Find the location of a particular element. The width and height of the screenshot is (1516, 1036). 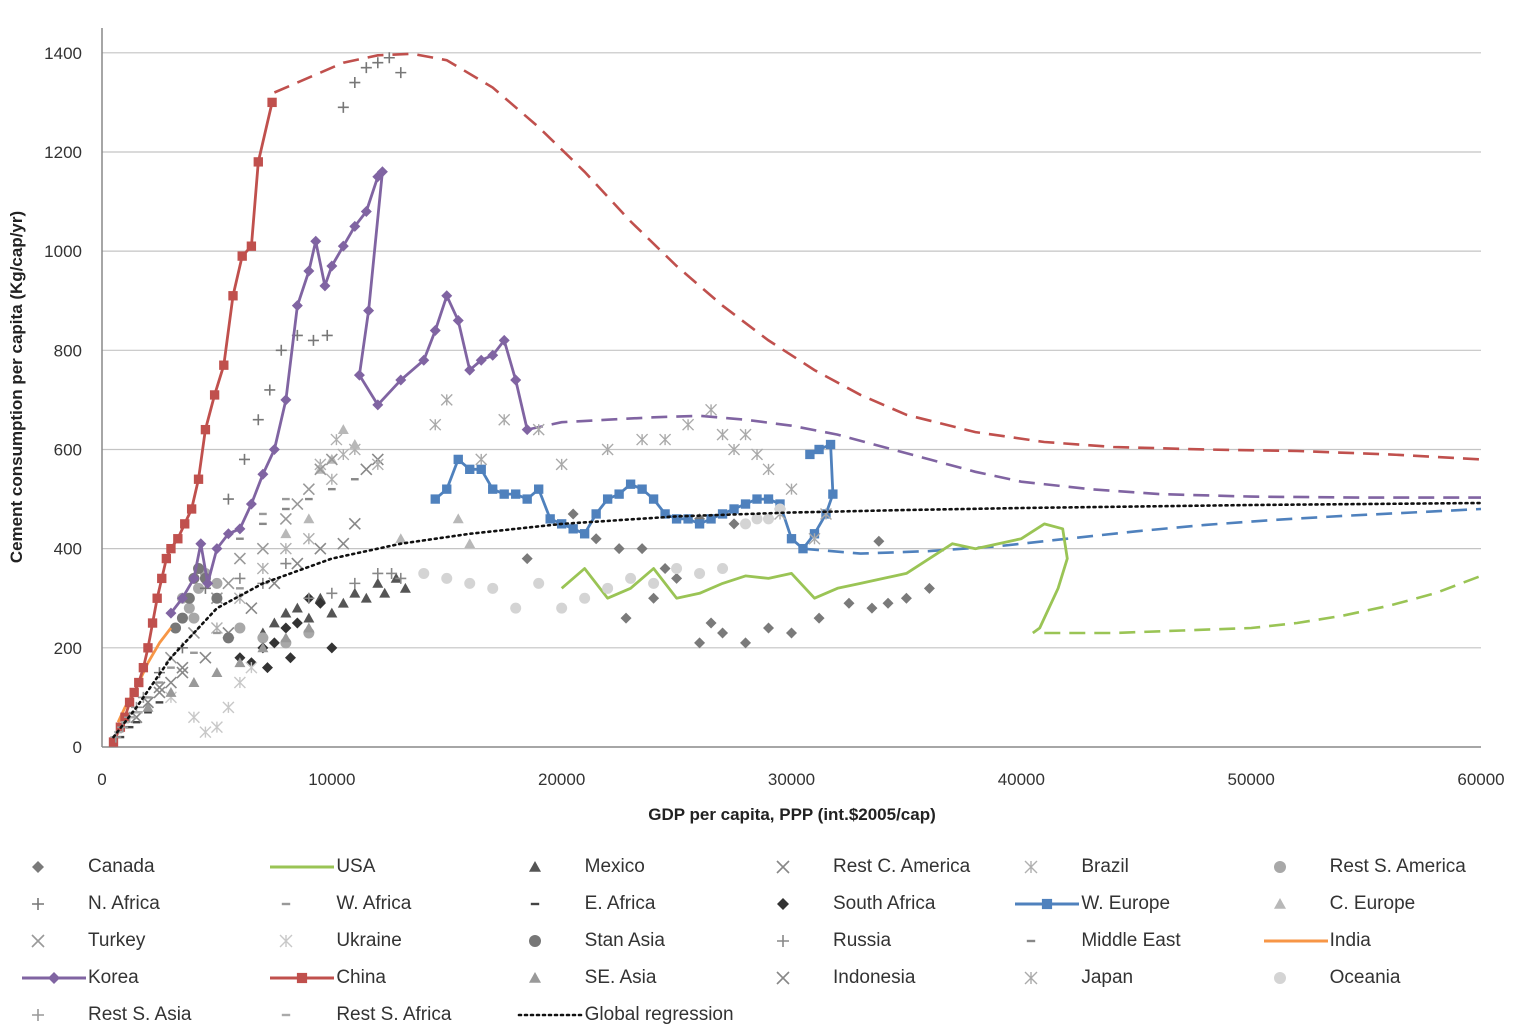

series-korea is located at coordinates (349, 392).